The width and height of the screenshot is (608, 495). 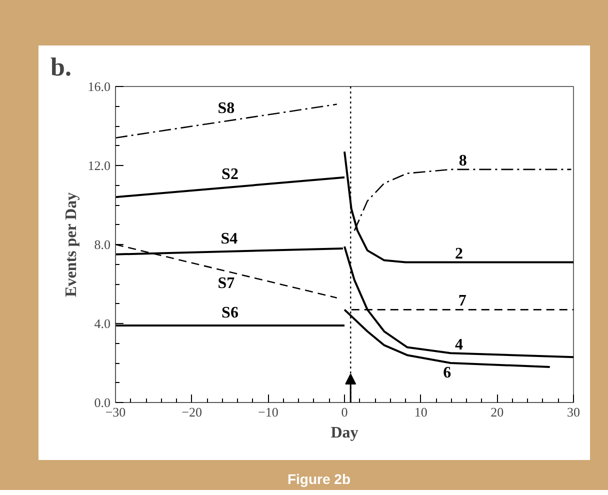 What do you see at coordinates (99, 165) in the screenshot?
I see `y-tick-label: 12.0` at bounding box center [99, 165].